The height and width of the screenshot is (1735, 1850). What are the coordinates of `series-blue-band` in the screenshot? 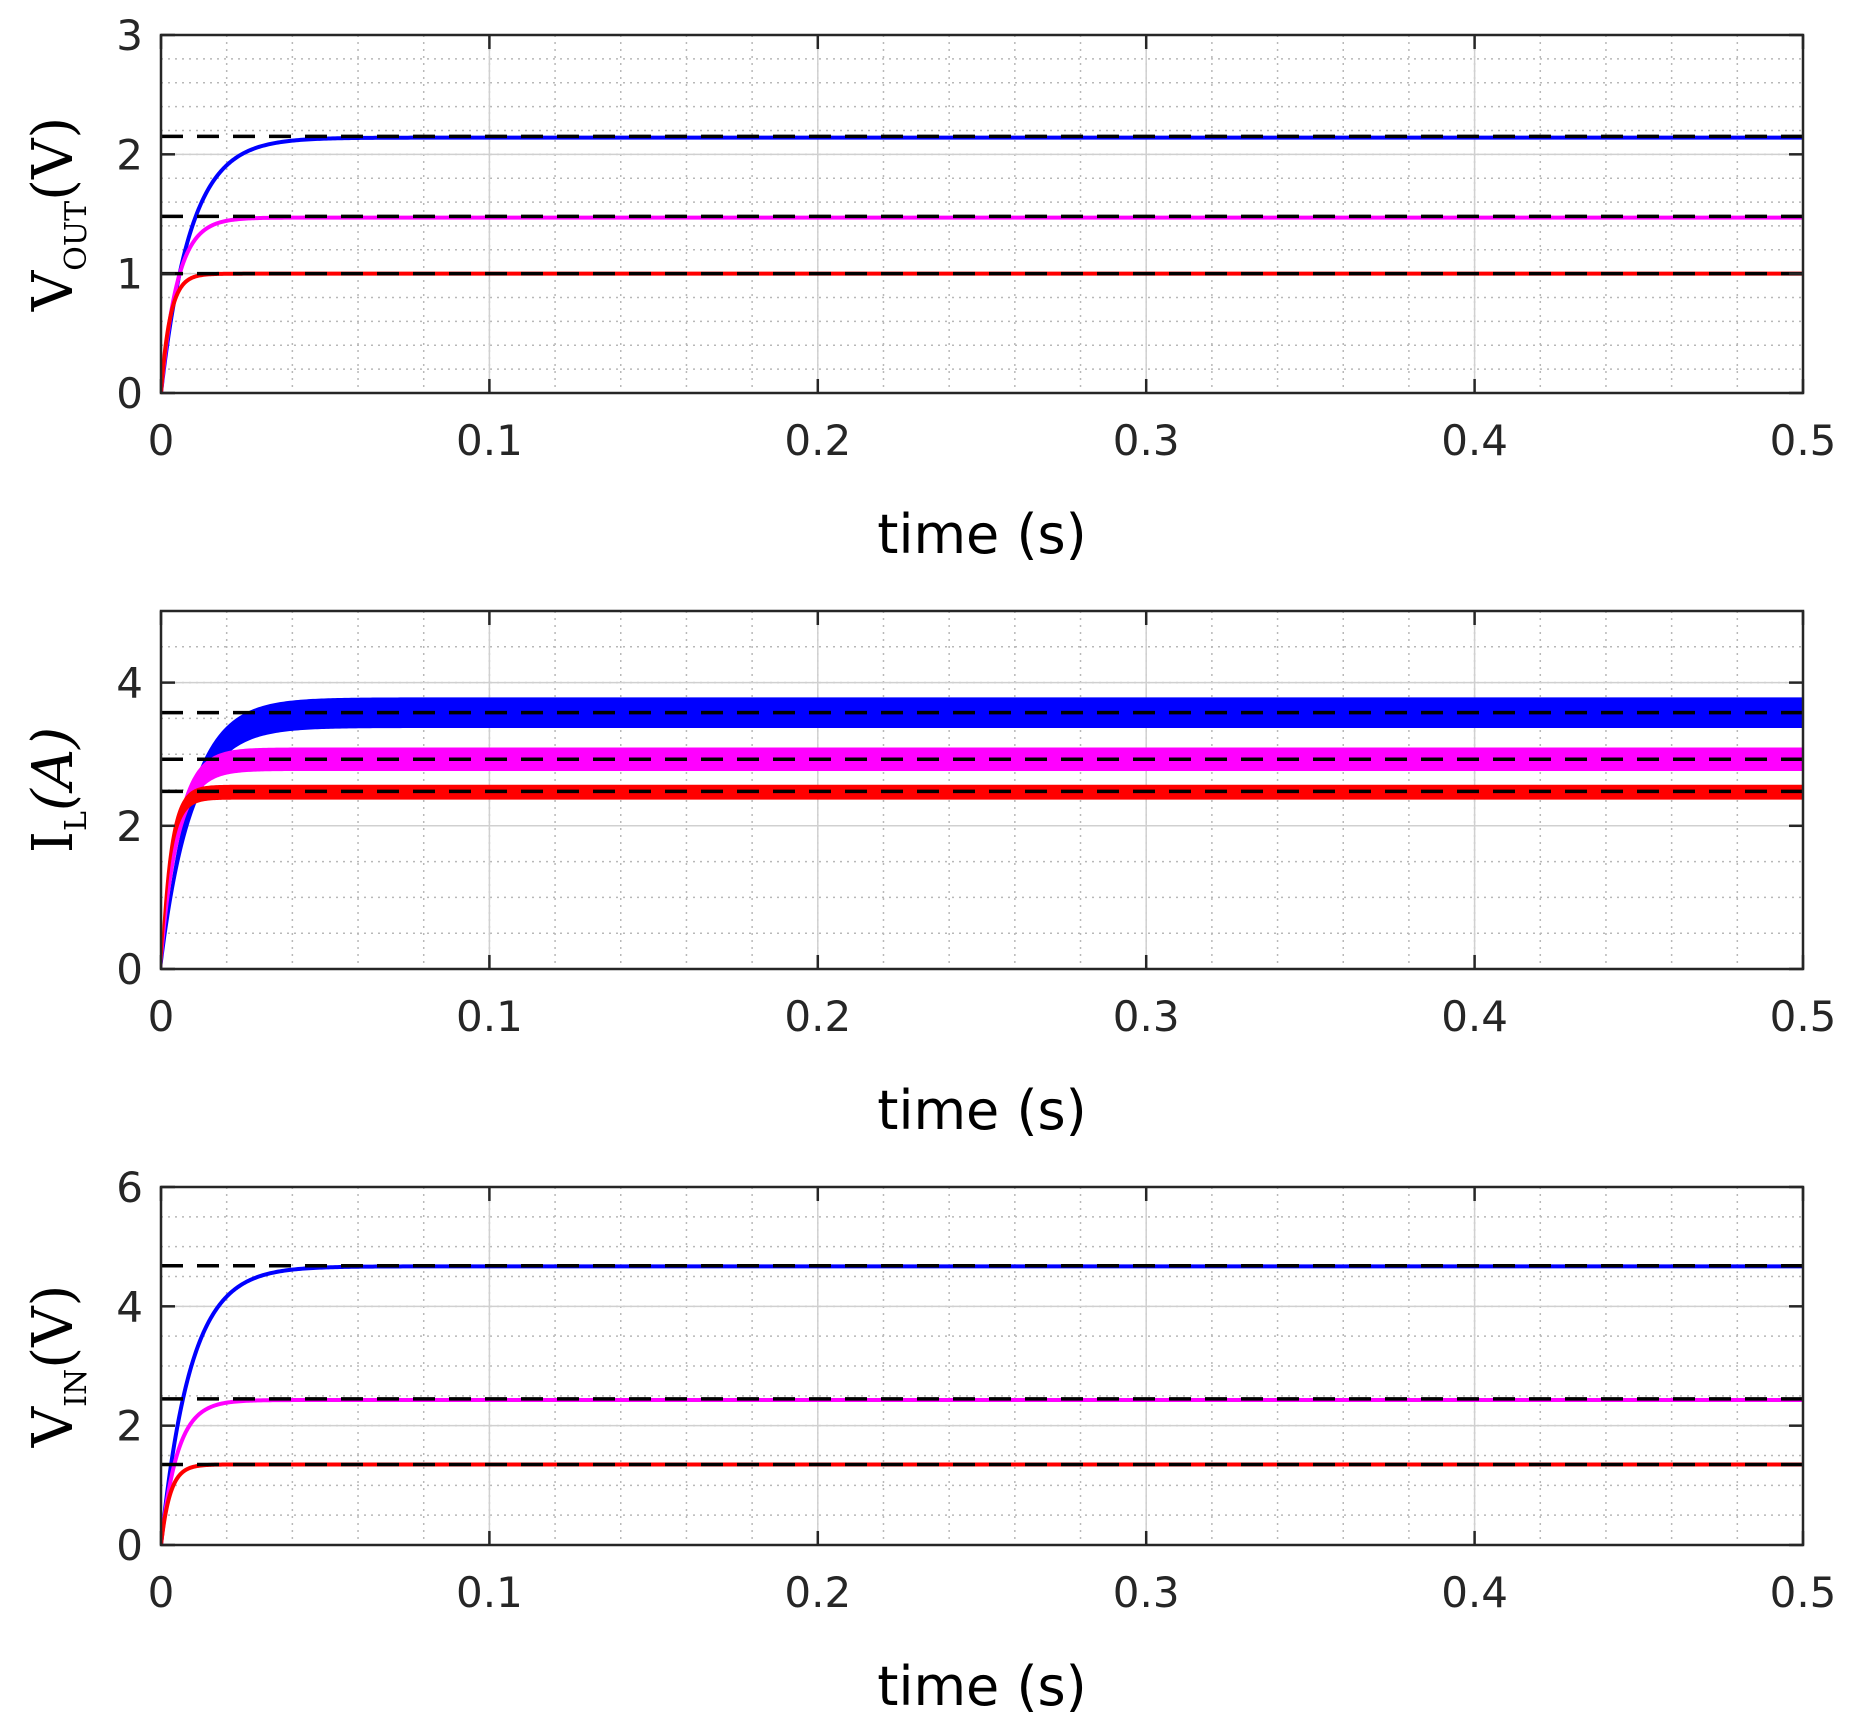 It's located at (982, 833).